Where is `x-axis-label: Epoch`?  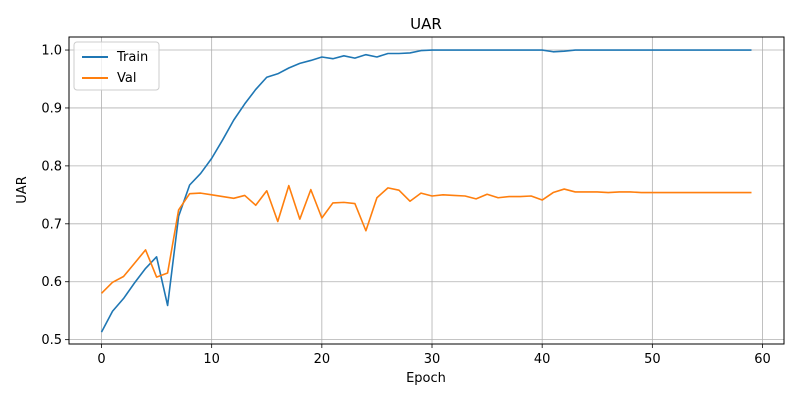
x-axis-label: Epoch is located at coordinates (426, 378).